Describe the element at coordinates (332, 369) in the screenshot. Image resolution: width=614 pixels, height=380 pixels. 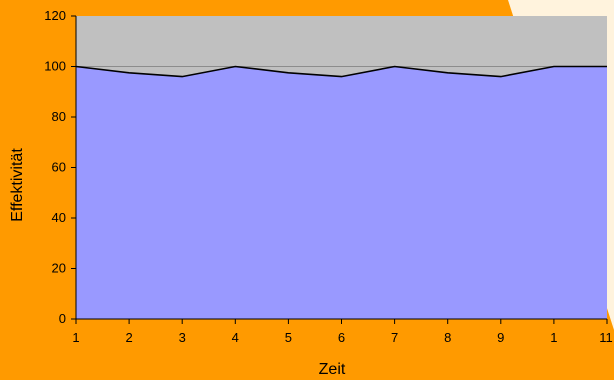
I see `x-axis-title: Zeit` at that location.